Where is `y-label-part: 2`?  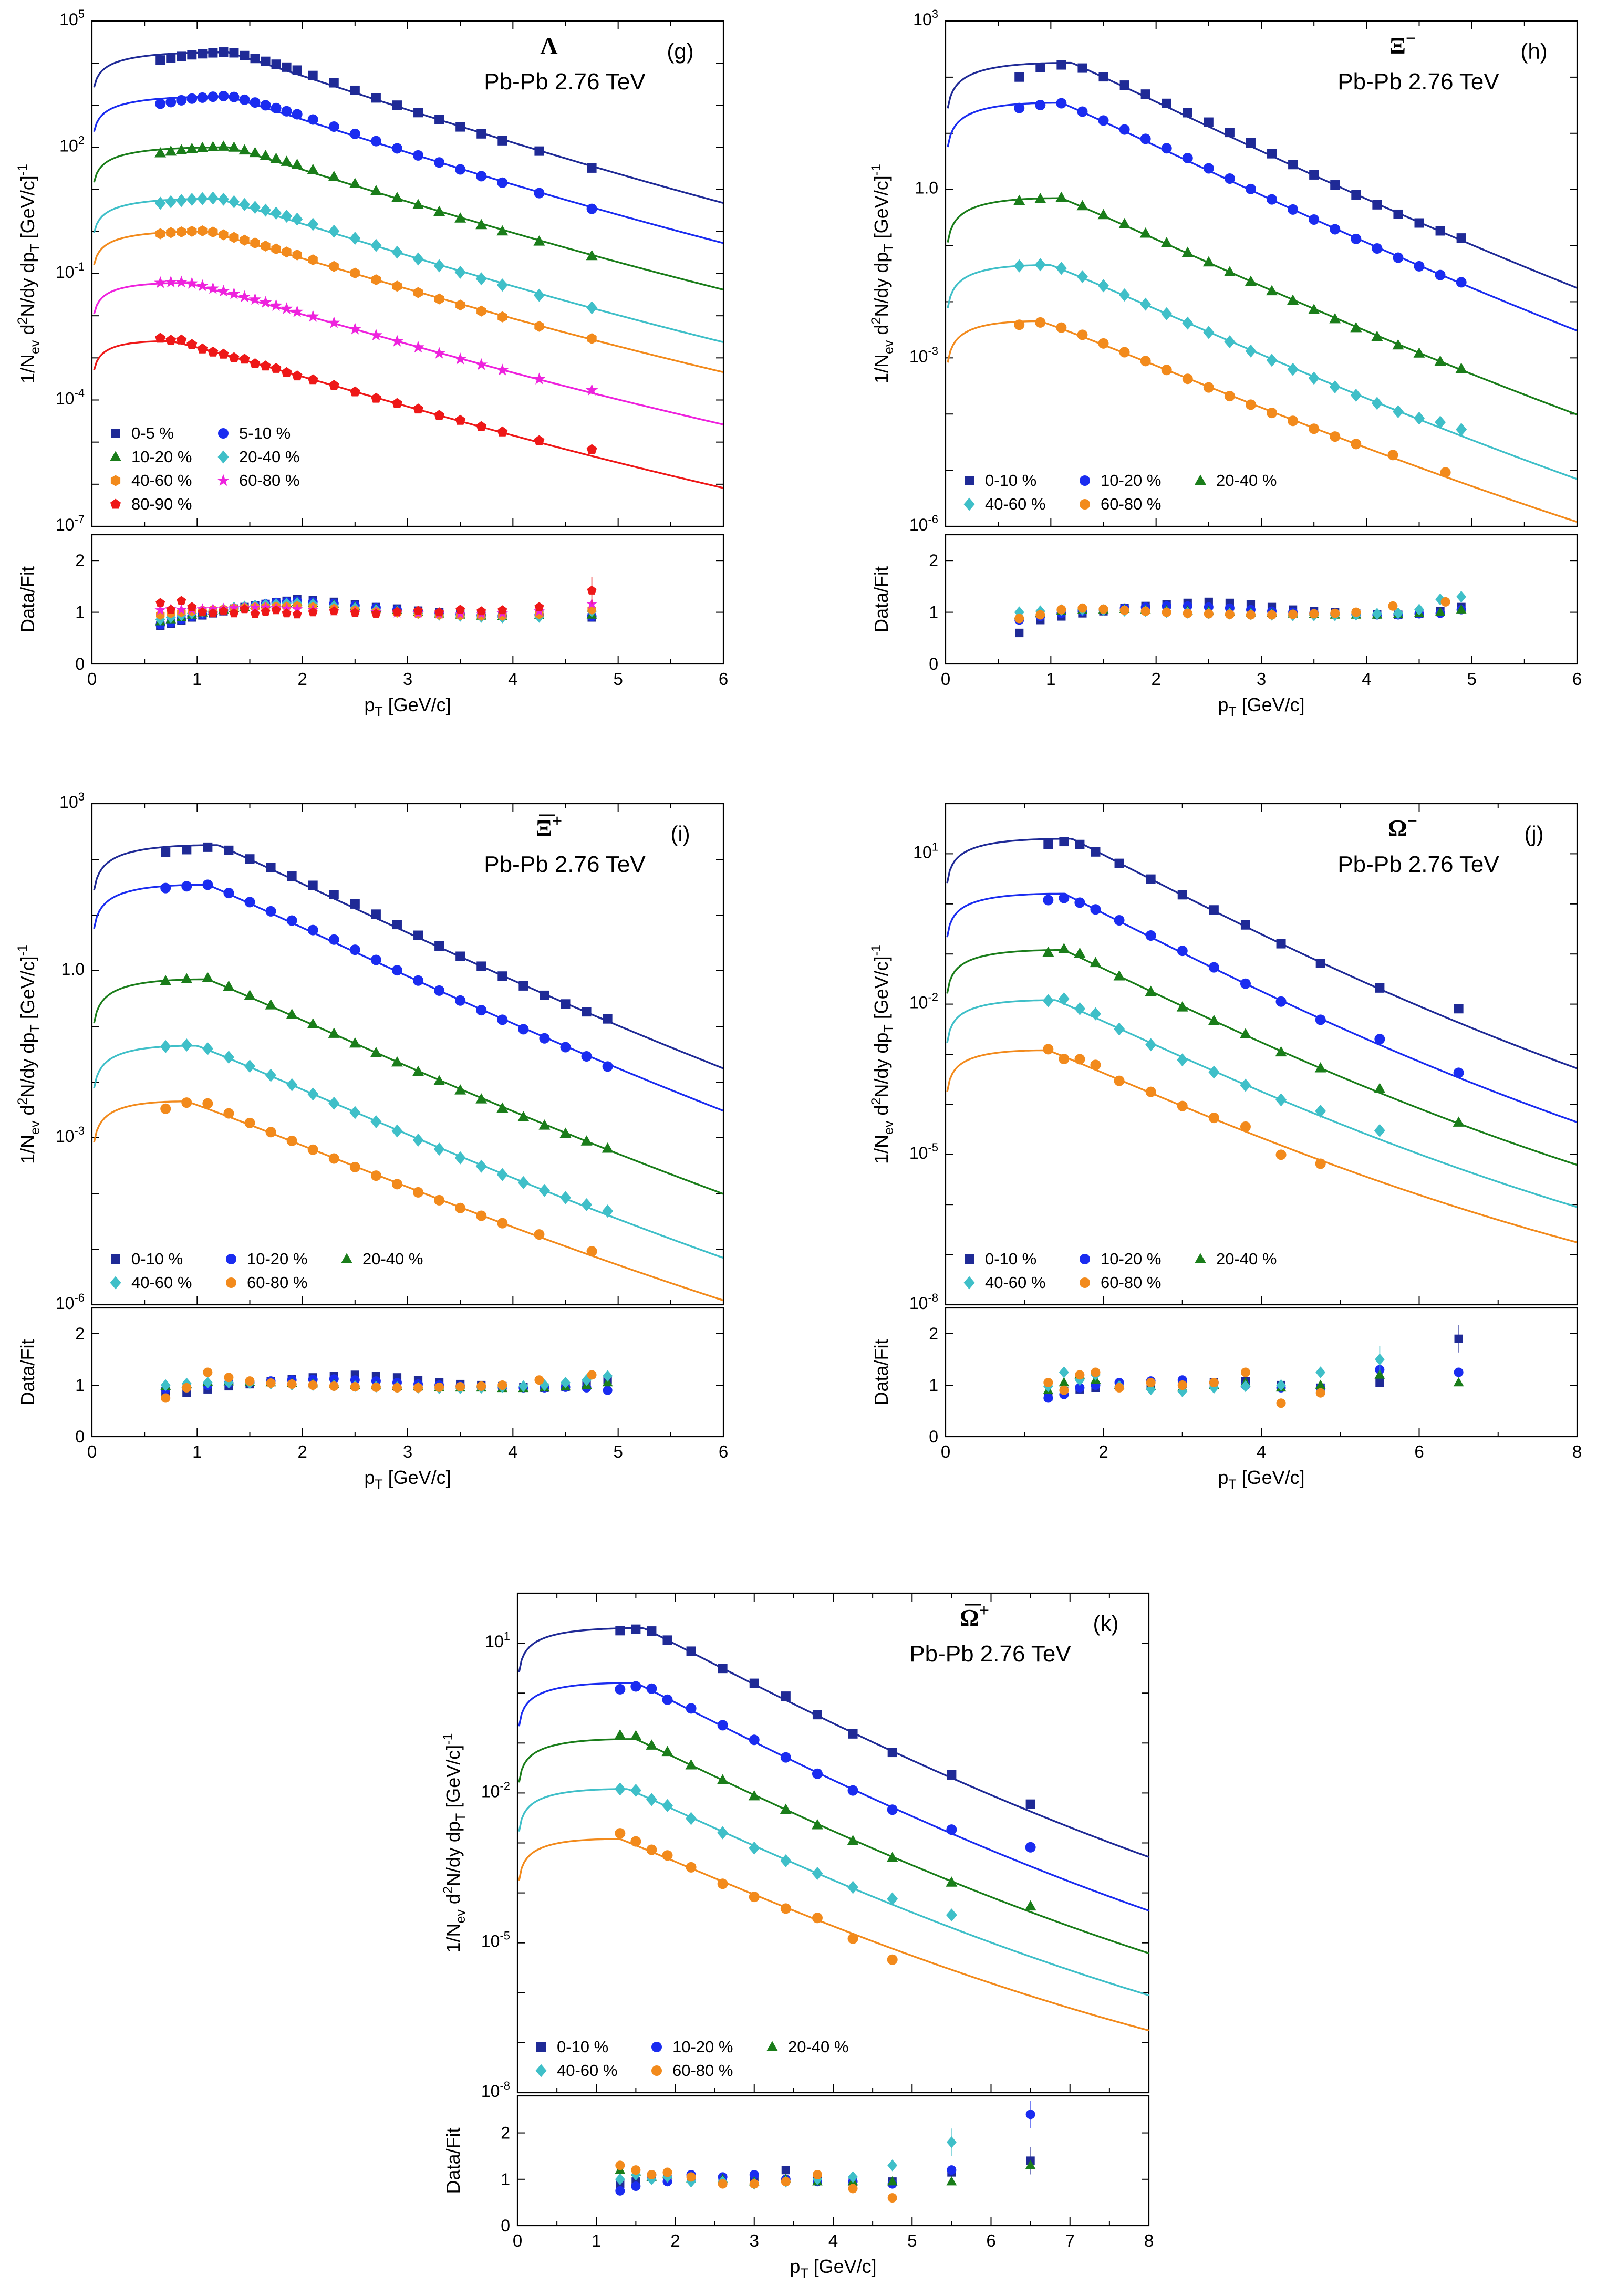 y-label-part: 2 is located at coordinates (22, 1101).